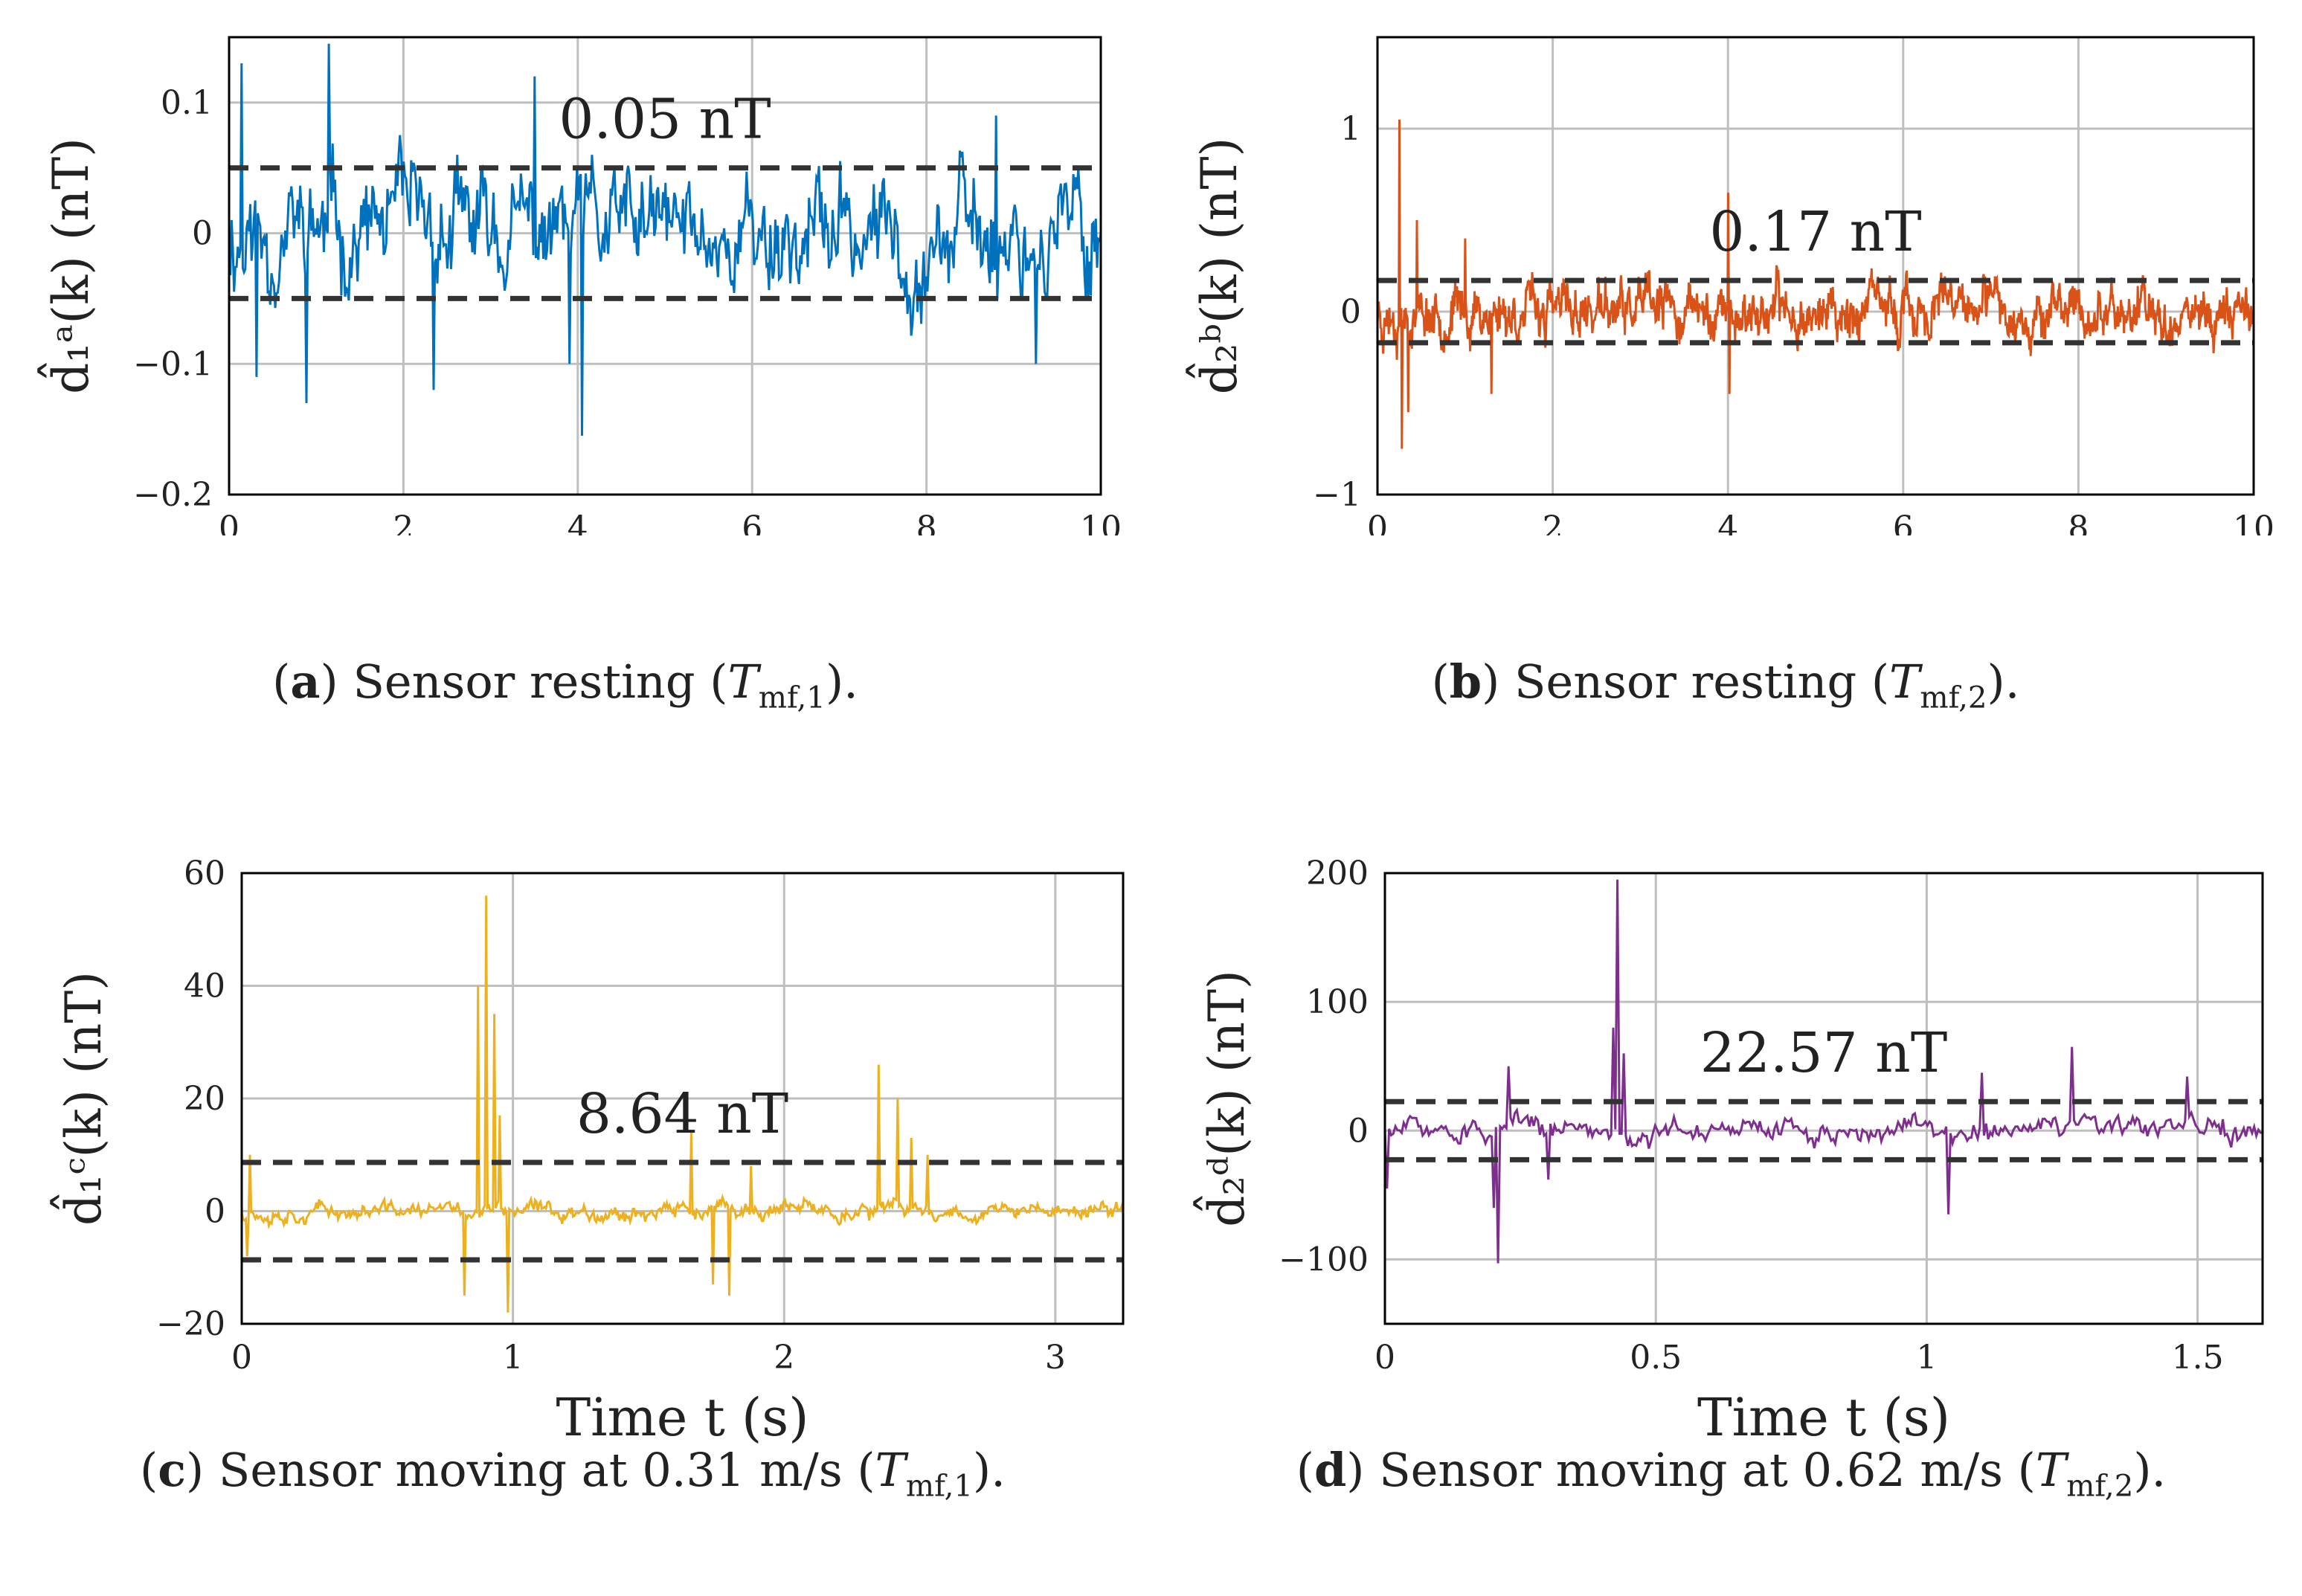 Image resolution: width=2302 pixels, height=1596 pixels. I want to click on threshold-annotation: 8.64 nT, so click(682, 1114).